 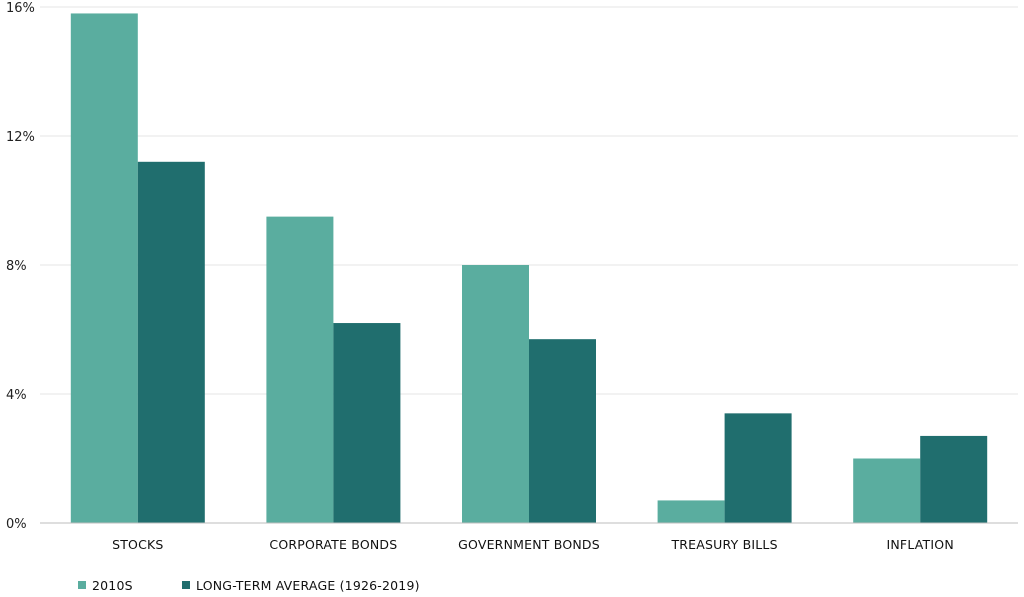 I want to click on x-category-label: INFLATION, so click(x=920, y=544).